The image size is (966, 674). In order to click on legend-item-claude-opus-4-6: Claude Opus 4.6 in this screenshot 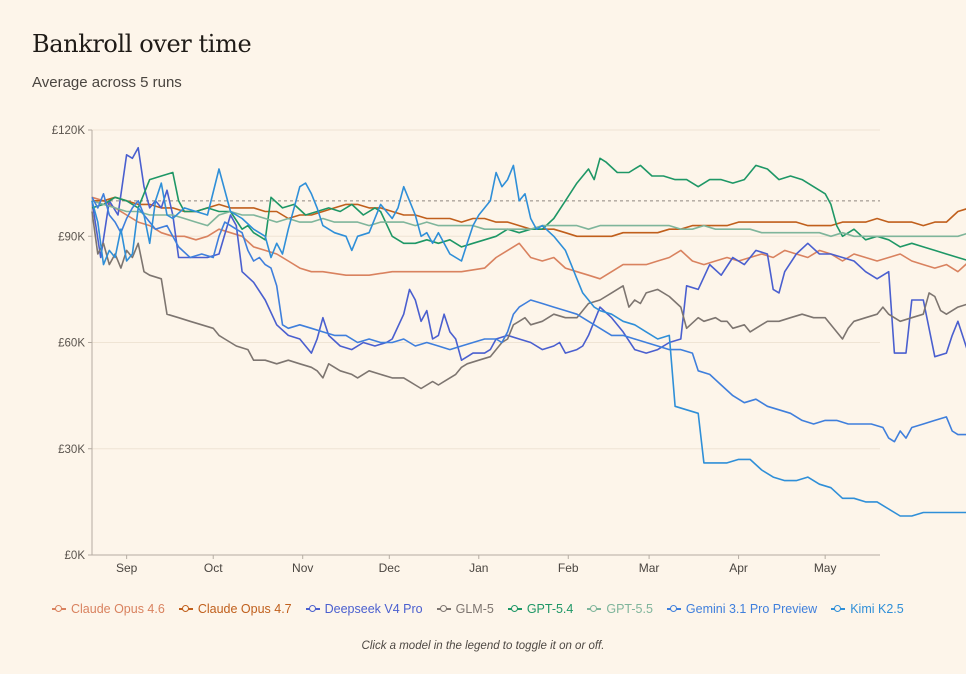, I will do `click(108, 609)`.